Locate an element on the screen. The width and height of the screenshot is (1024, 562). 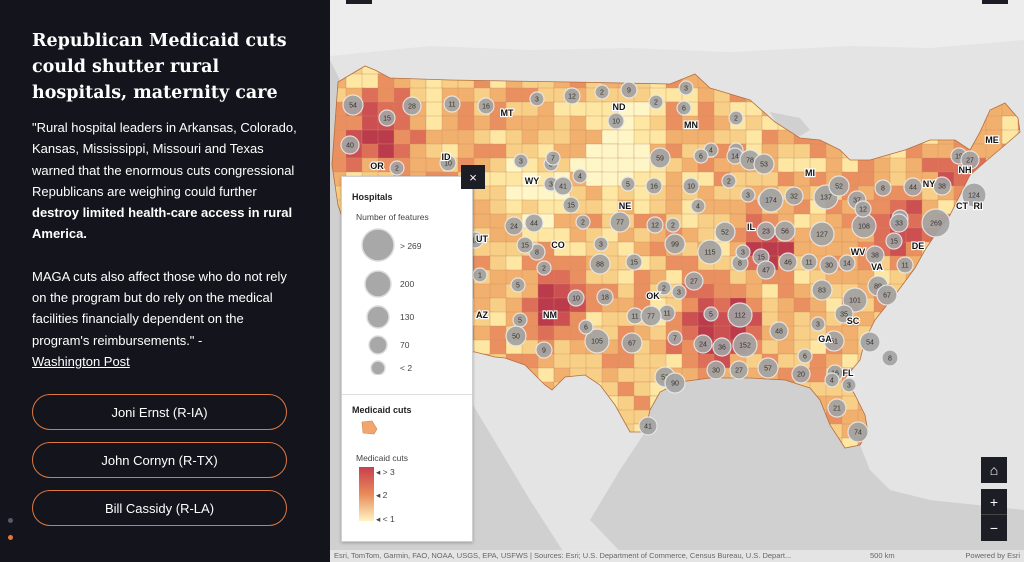
hospital-cluster: 59 is located at coordinates (660, 158).